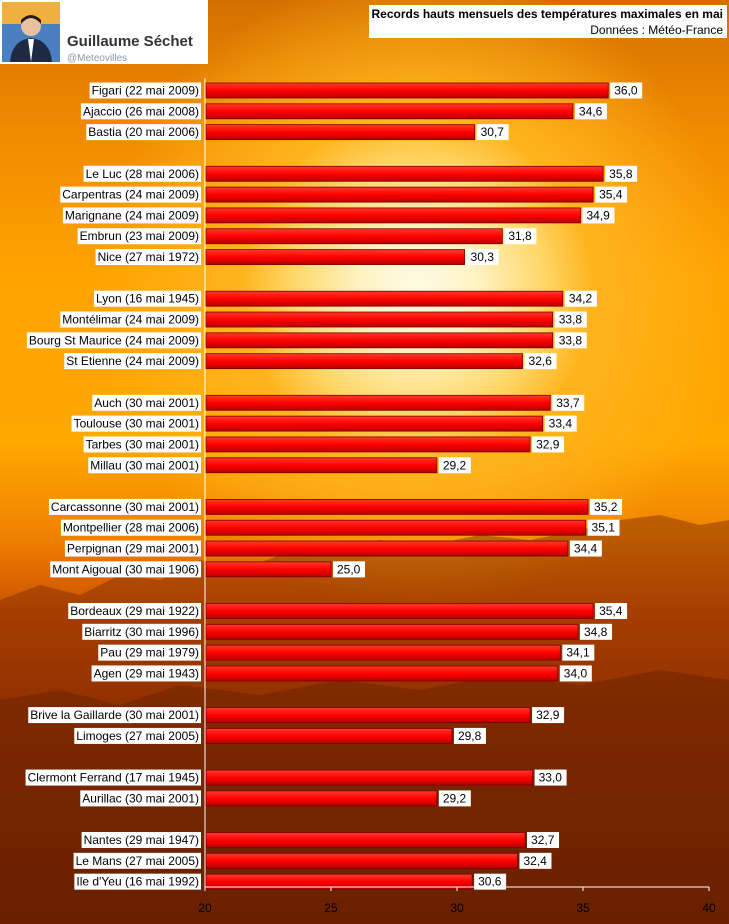 Image resolution: width=729 pixels, height=924 pixels. I want to click on category-label: Le Mans (27 mai 2005), so click(137, 861).